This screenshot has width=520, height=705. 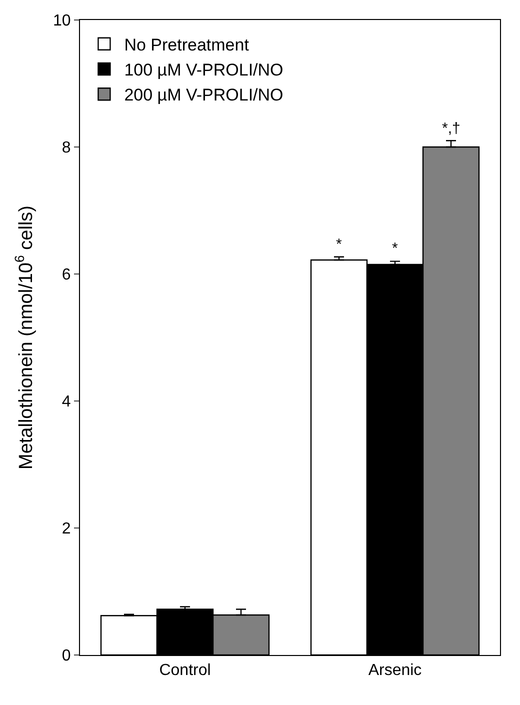 What do you see at coordinates (185, 671) in the screenshot?
I see `x-tick-label: Control` at bounding box center [185, 671].